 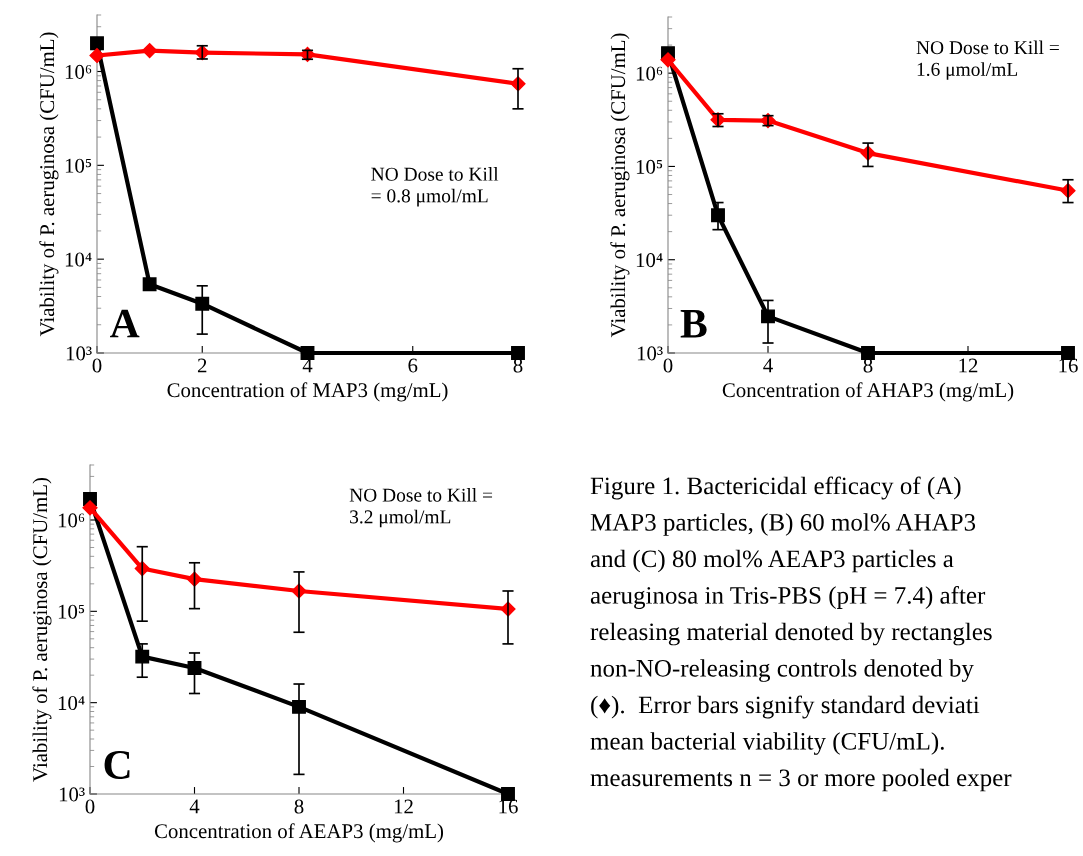 I want to click on annotation: A, so click(x=125, y=323).